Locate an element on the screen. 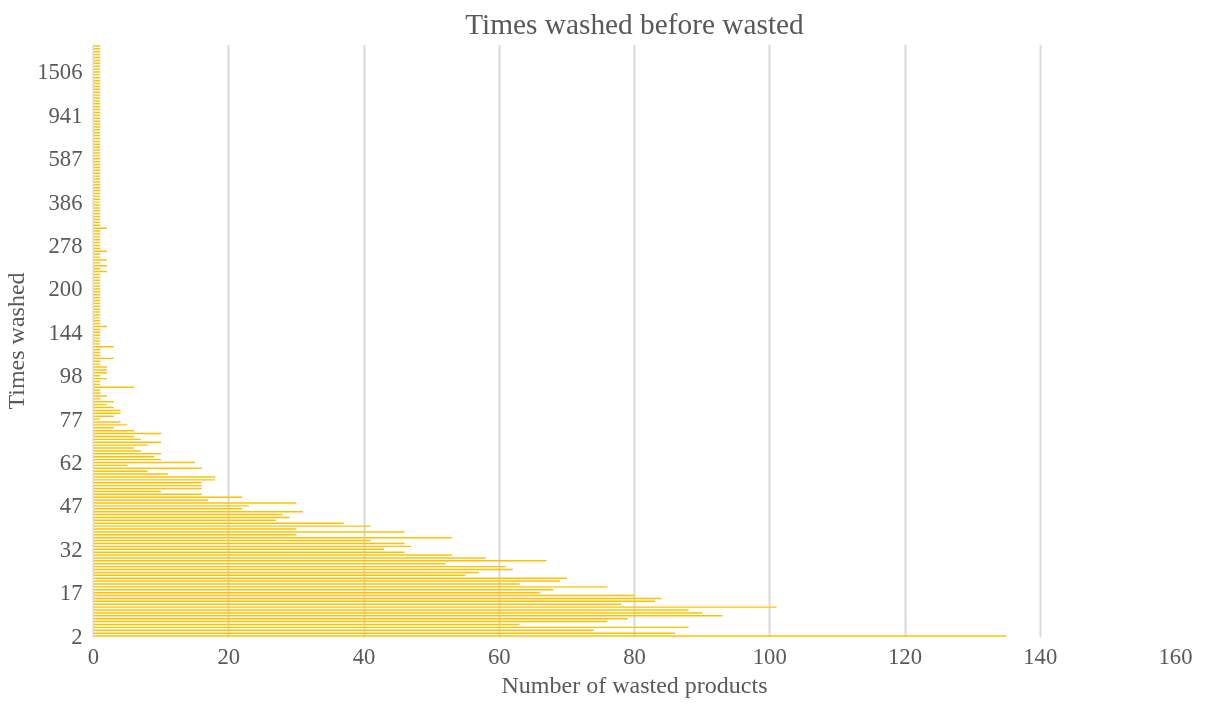 Image resolution: width=1221 pixels, height=706 pixels. x-tick-label: 20 is located at coordinates (229, 656).